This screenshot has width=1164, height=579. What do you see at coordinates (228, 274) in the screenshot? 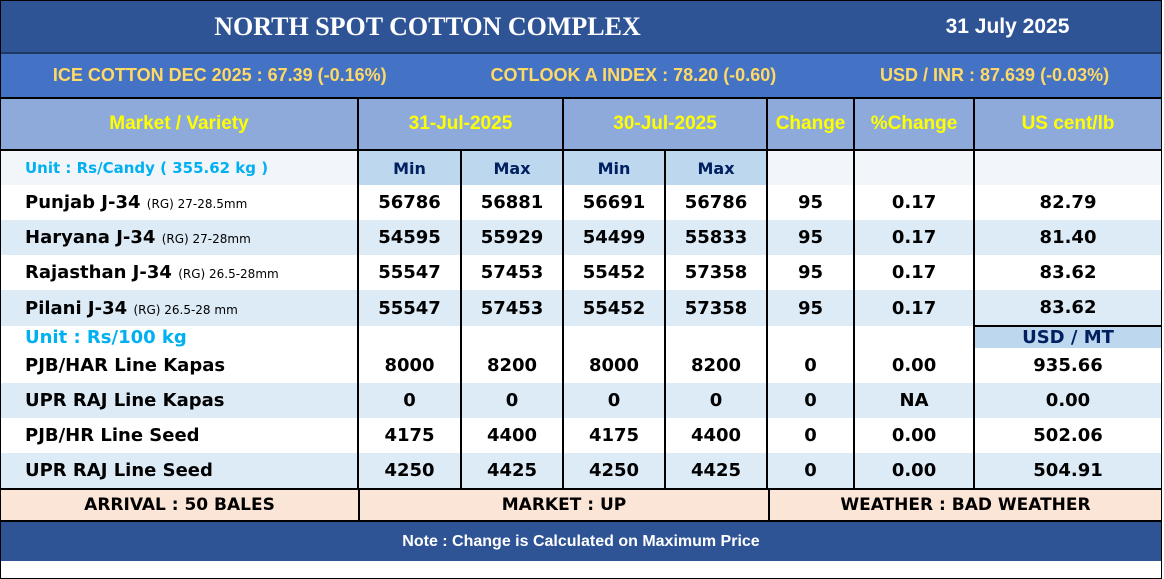
I see `variety-detail: (RG) 26.5-28mm` at bounding box center [228, 274].